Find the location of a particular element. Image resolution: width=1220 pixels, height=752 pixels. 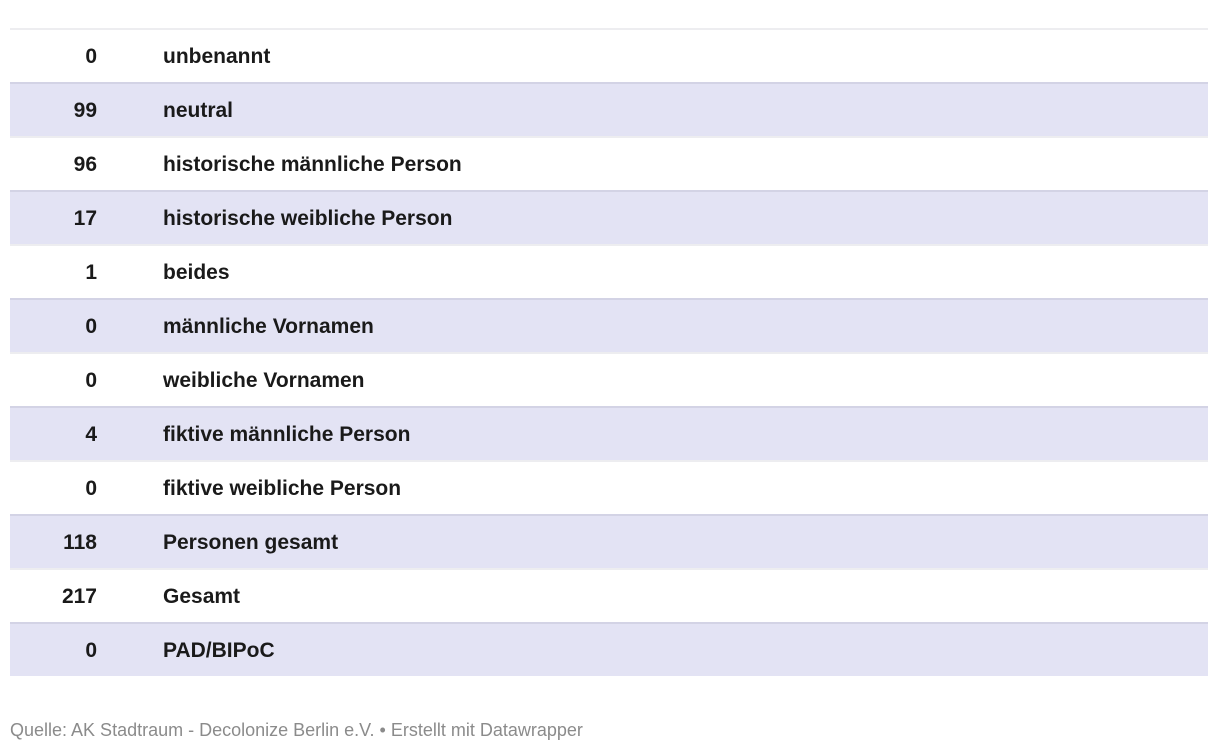

category-cell: PAD/BIPoC is located at coordinates (219, 650).